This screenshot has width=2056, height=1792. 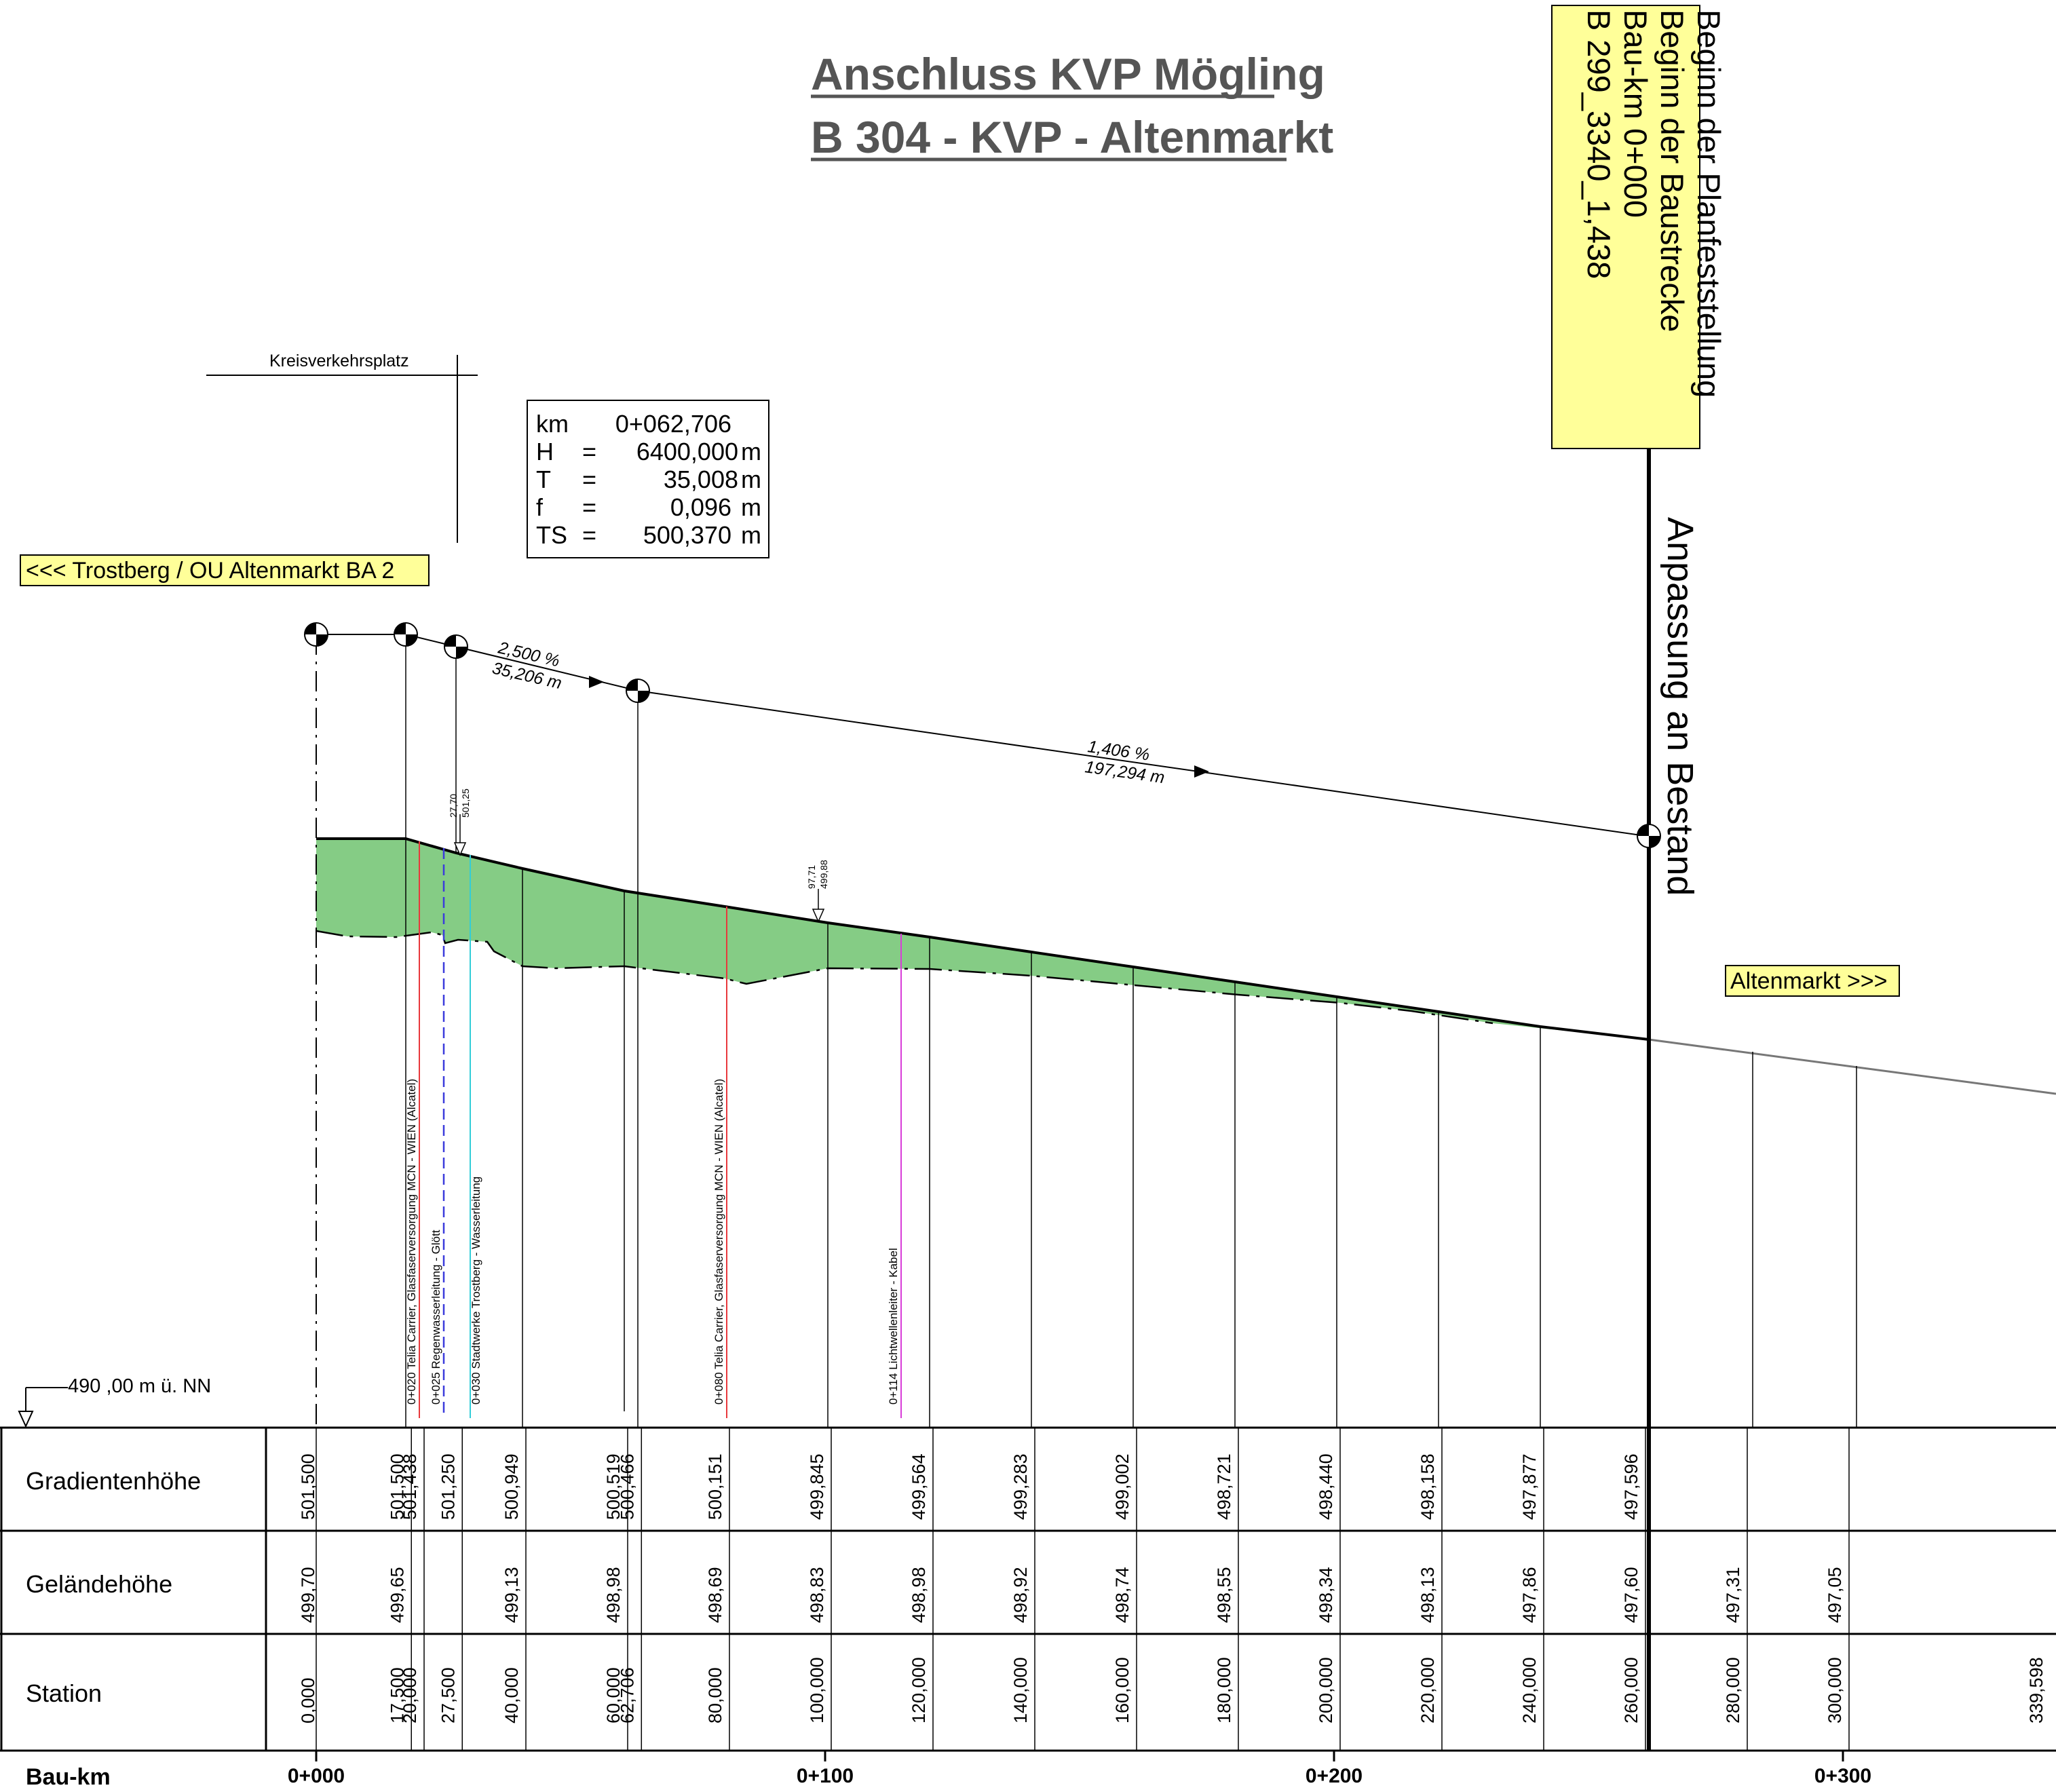 I want to click on terrain-value: 498,34, so click(x=1326, y=1595).